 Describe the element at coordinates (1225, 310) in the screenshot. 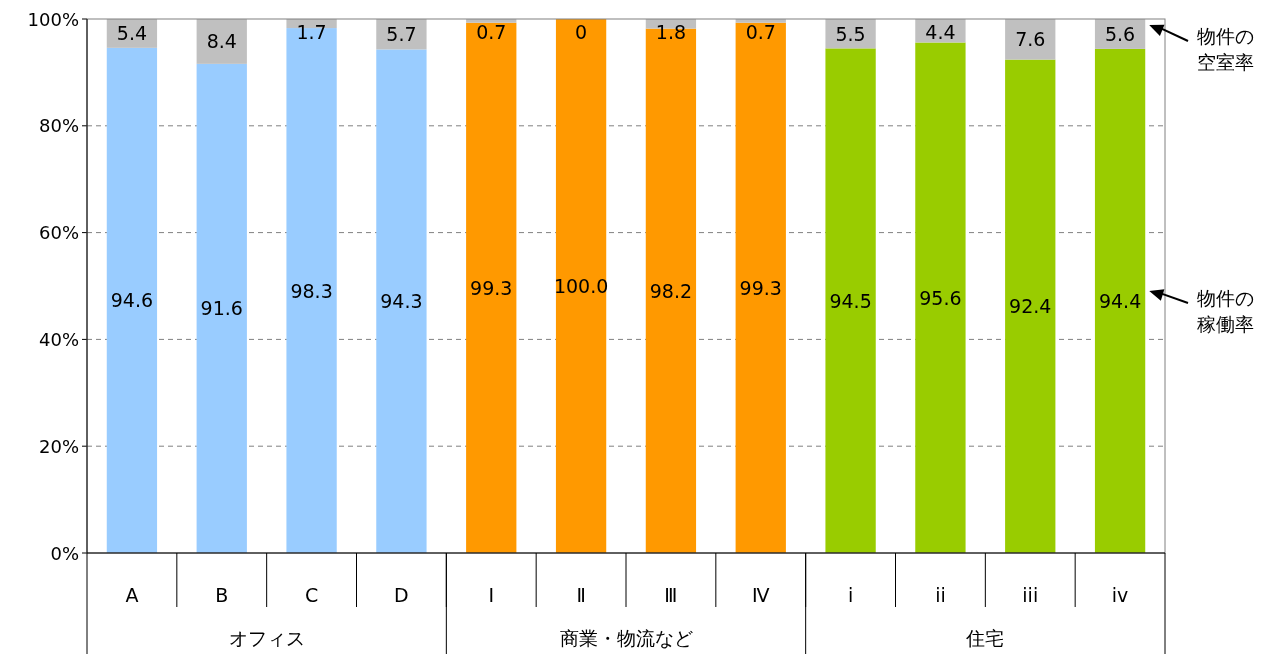

I see `text: 物件の稼働率` at that location.